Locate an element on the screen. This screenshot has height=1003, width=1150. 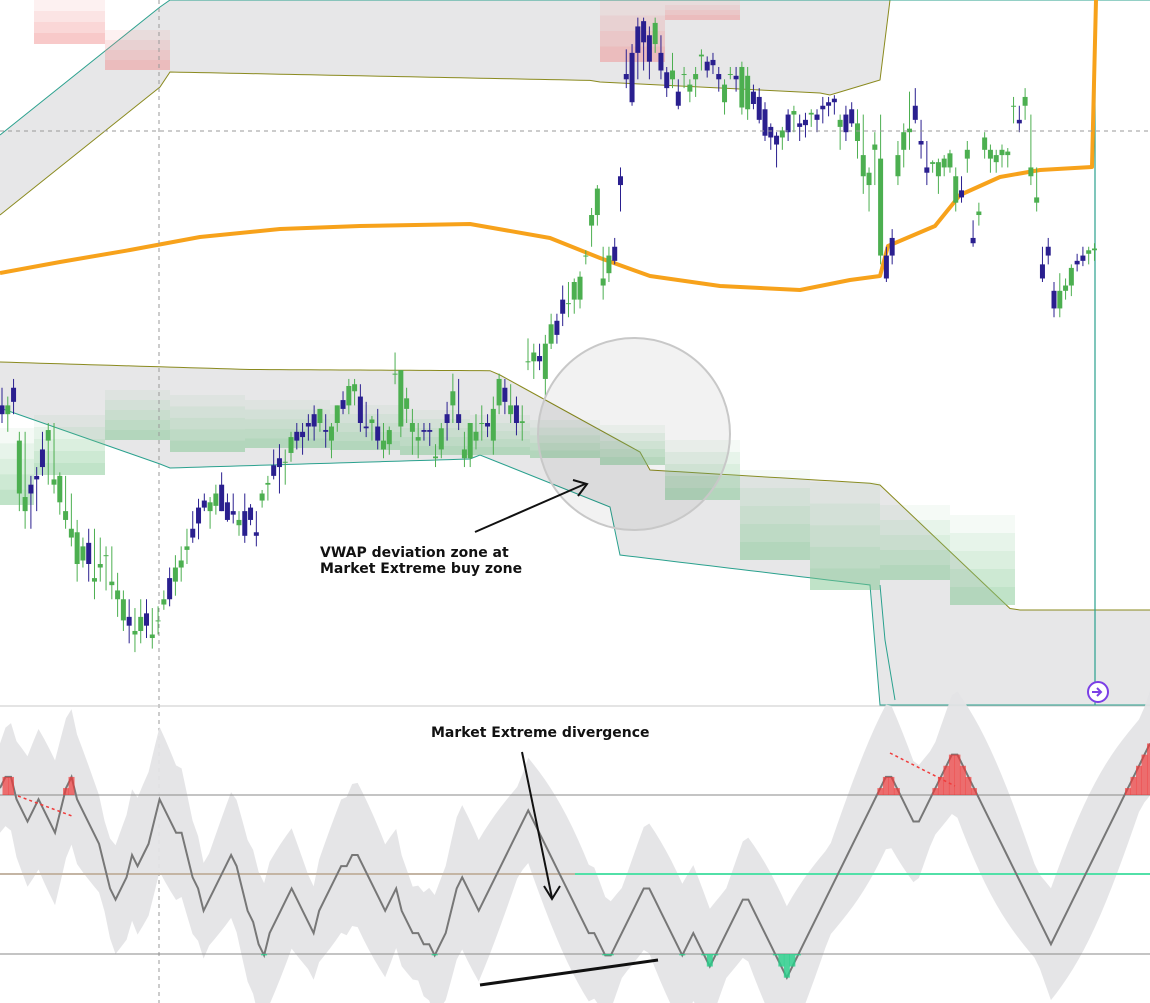
zone-note-line1: VWAP deviation zone at is located at coordinates (414, 553).